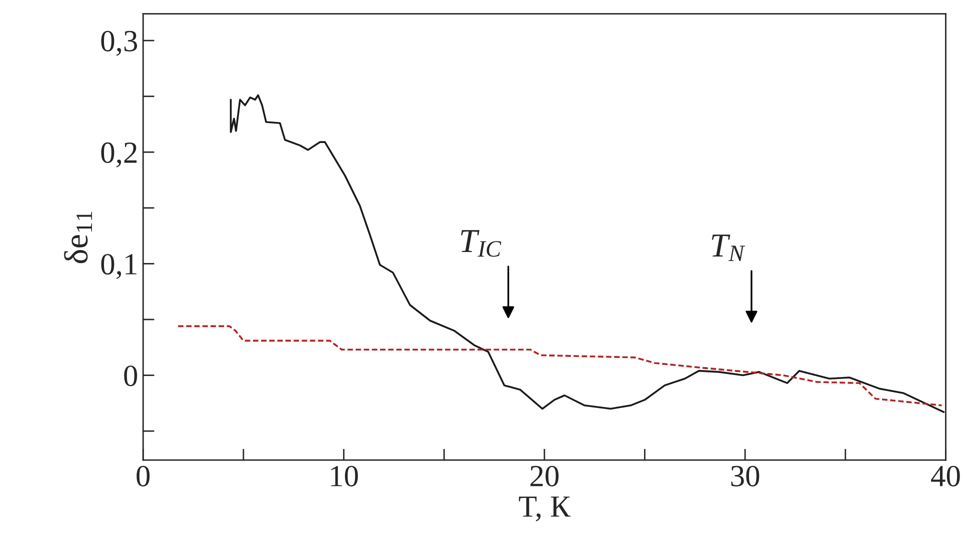  What do you see at coordinates (119, 43) in the screenshot?
I see `y-tick-label: 0,3` at bounding box center [119, 43].